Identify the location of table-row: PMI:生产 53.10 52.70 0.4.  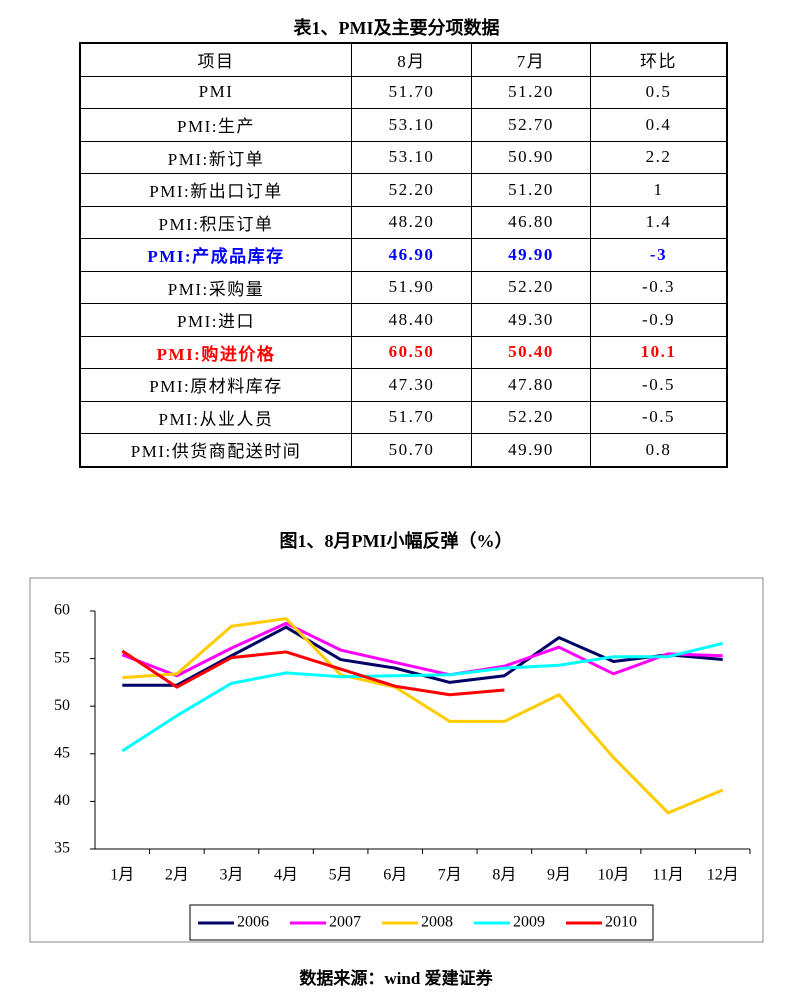
(403, 125).